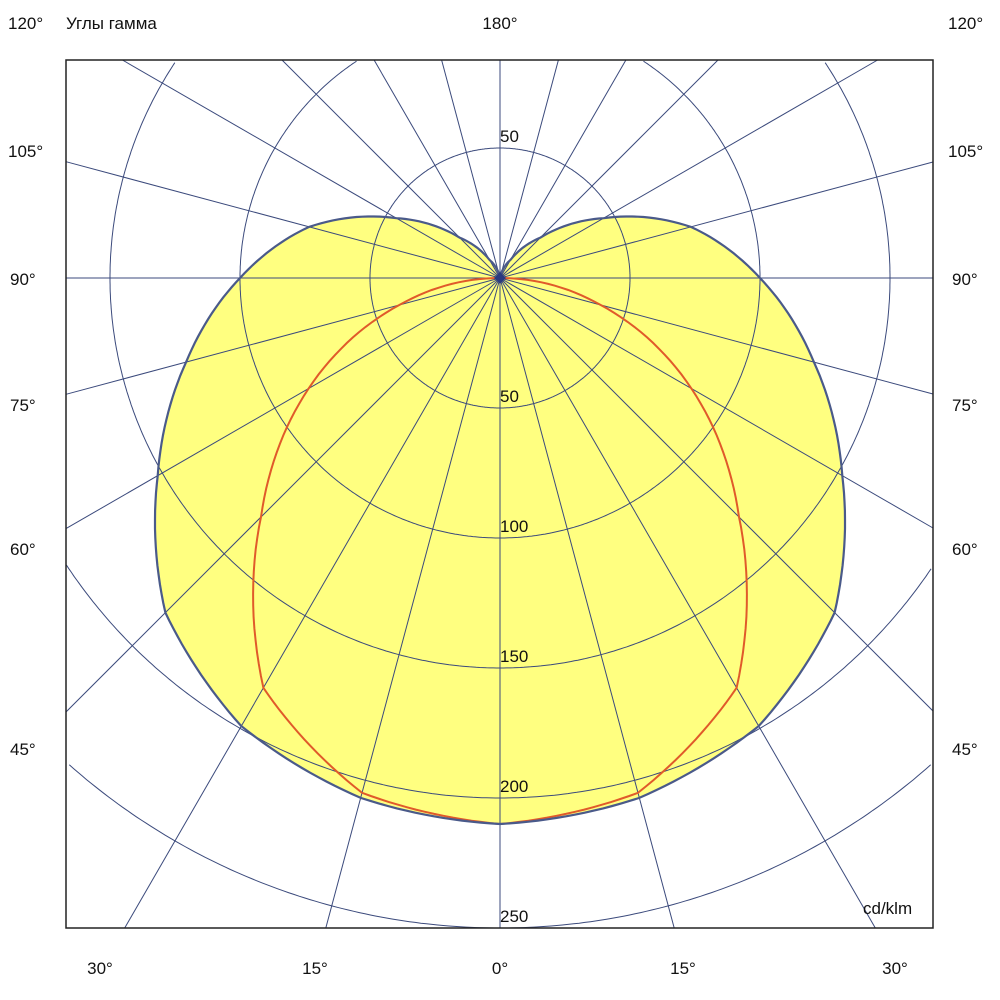 The width and height of the screenshot is (1000, 1000). Describe the element at coordinates (23, 749) in the screenshot. I see `angle-label-45-left: 45°` at that location.